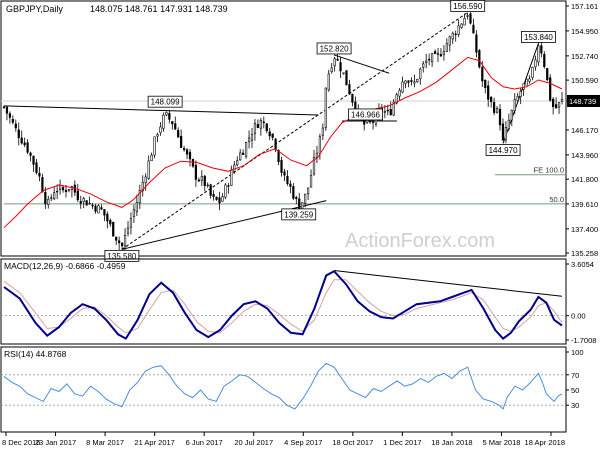 The image size is (600, 455). What do you see at coordinates (420, 241) in the screenshot?
I see `watermark: ActionForex.com` at bounding box center [420, 241].